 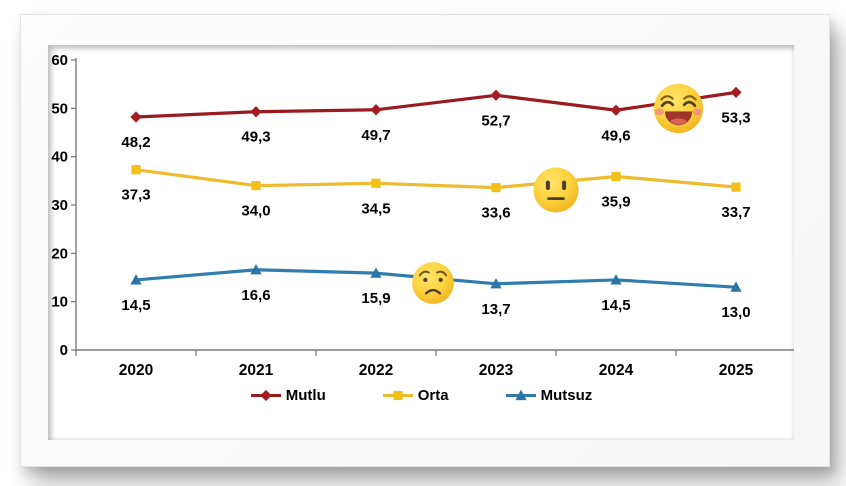 I want to click on laughing-emoji-icon, so click(x=678, y=108).